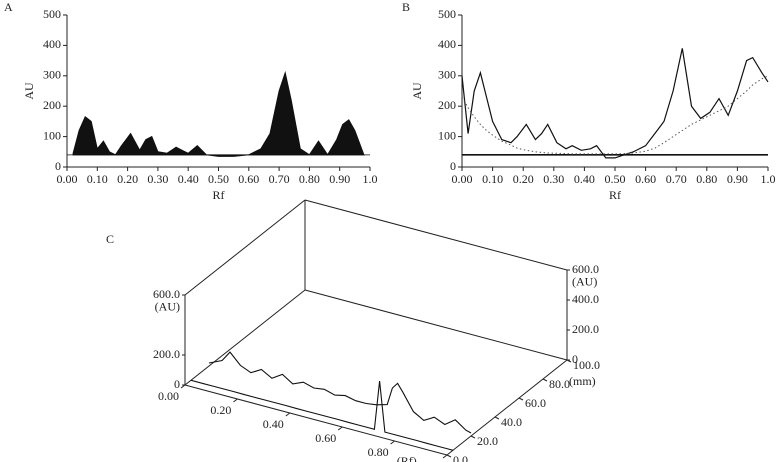 The width and height of the screenshot is (776, 462). I want to click on depth-tick-label: 80.0, so click(559, 384).